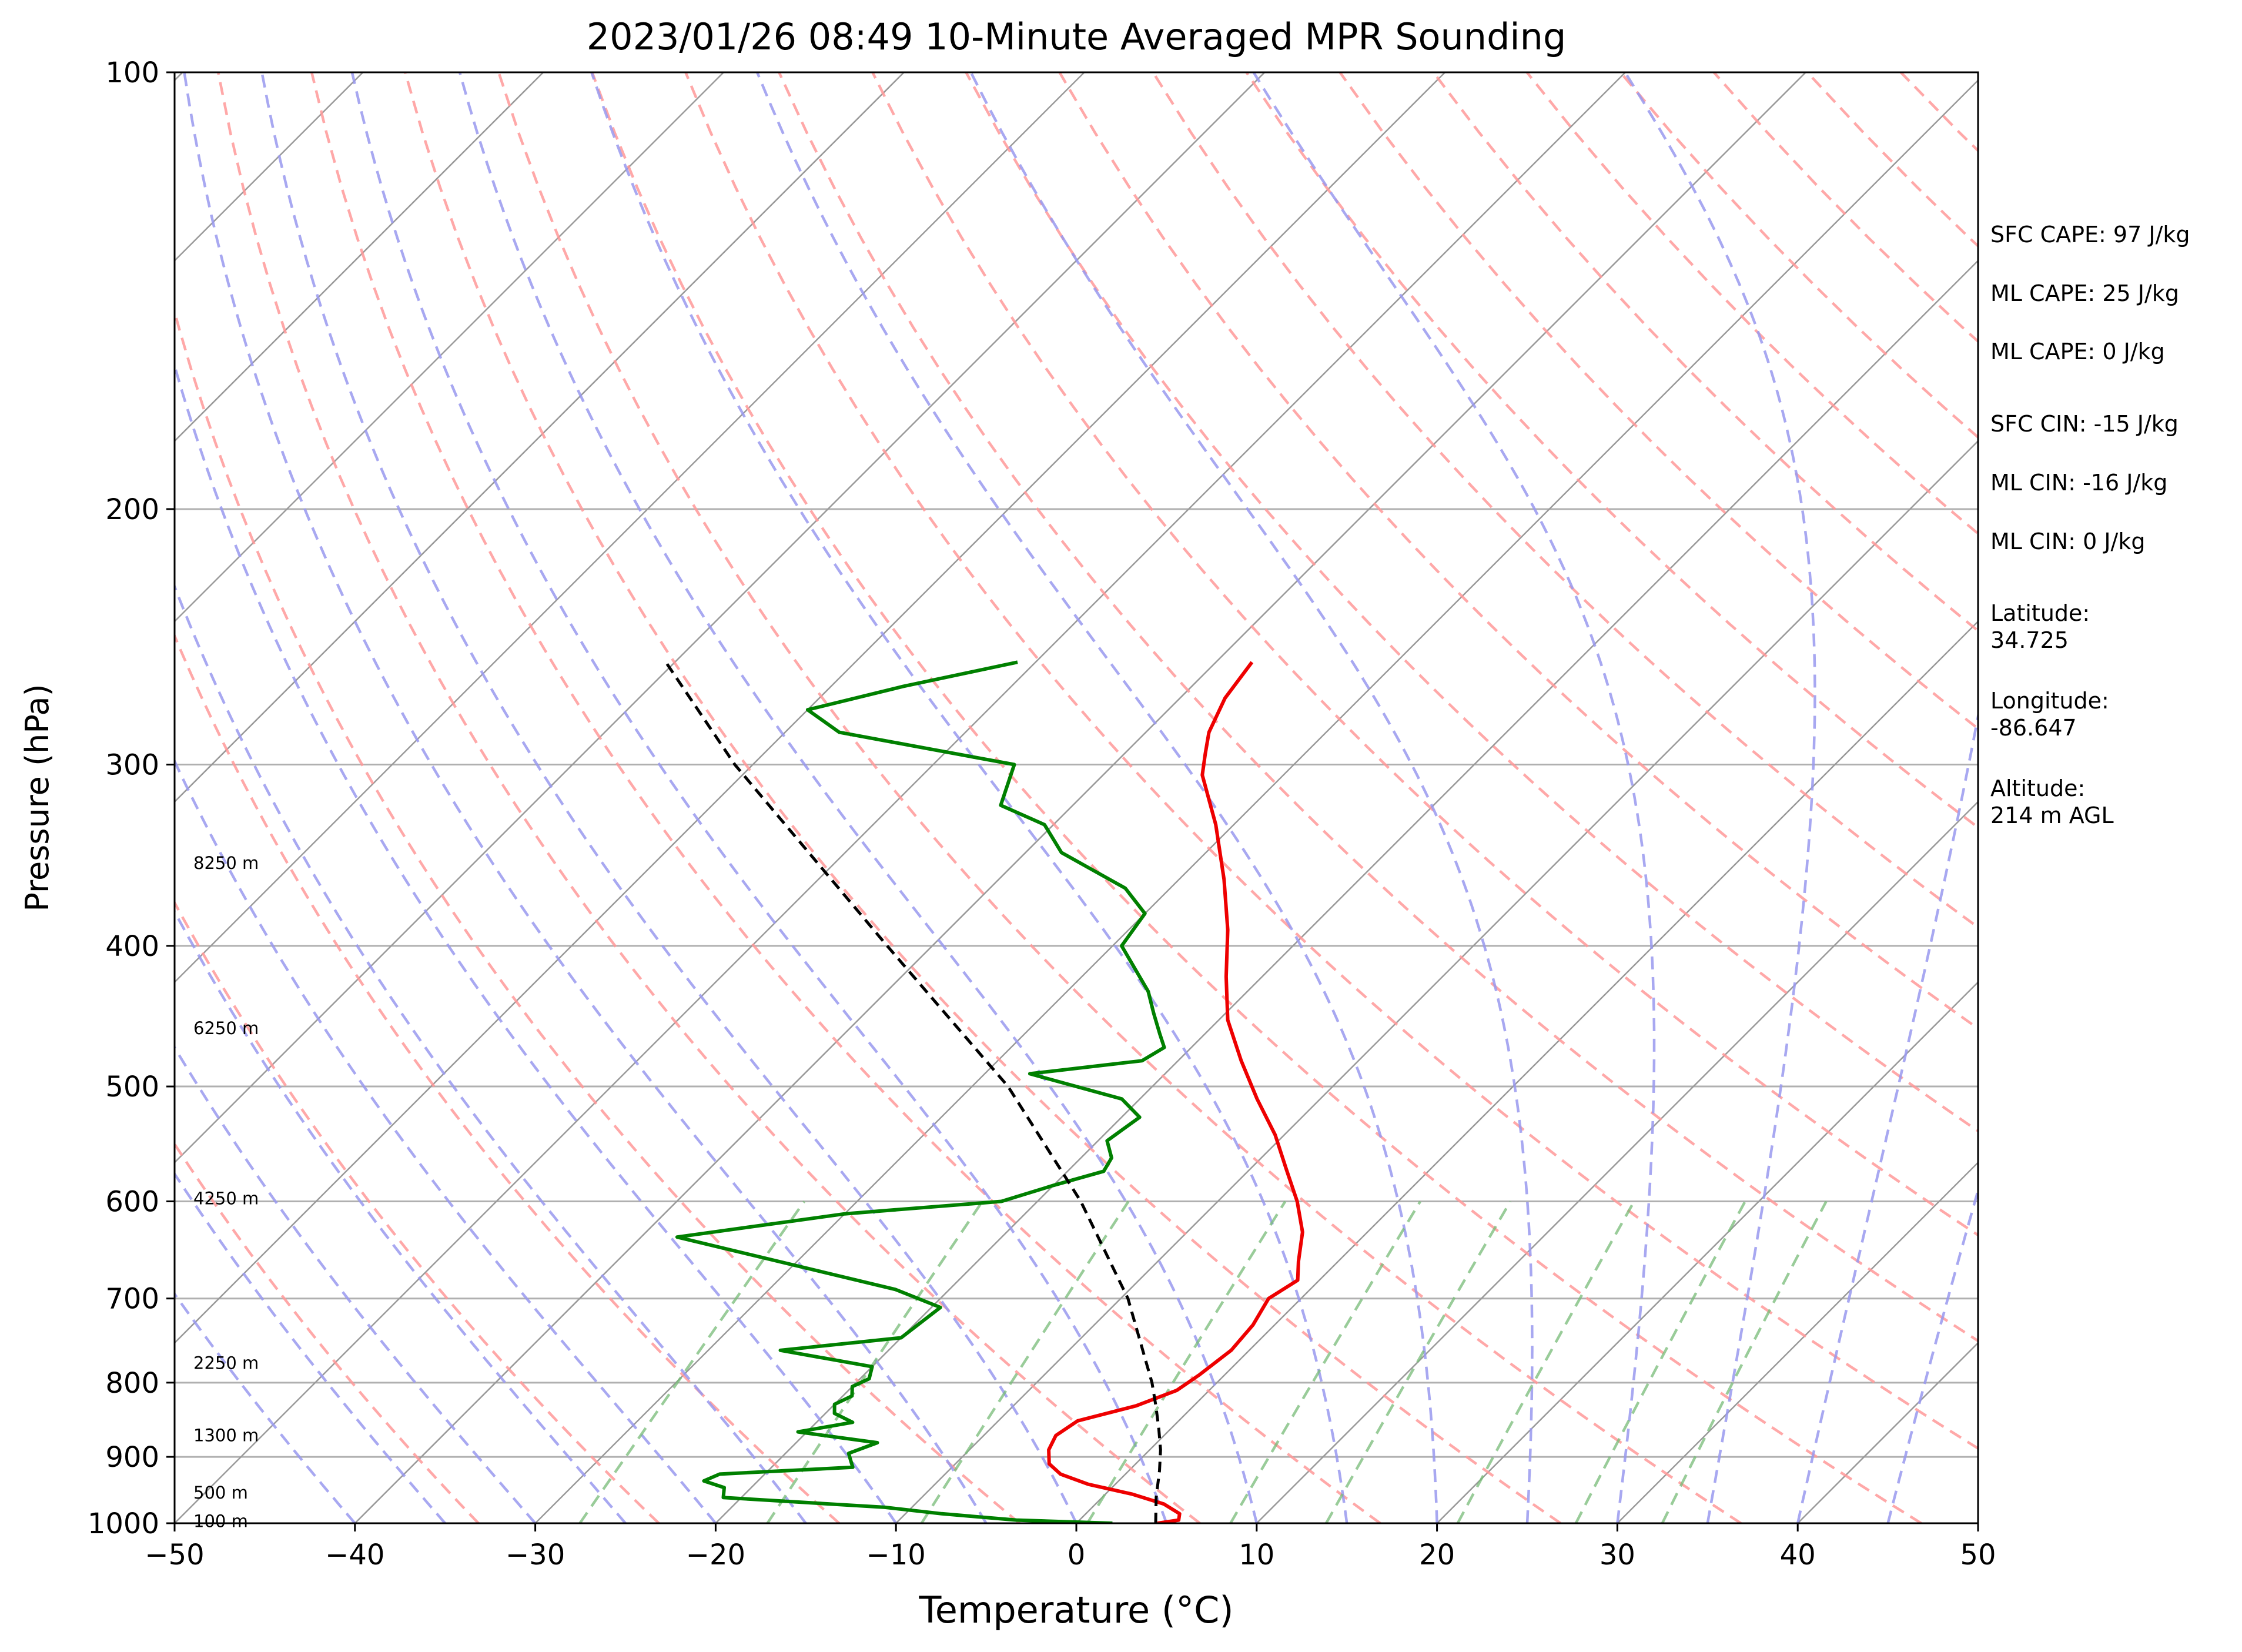 This screenshot has height=1652, width=2242. I want to click on y-tick-label: 500, so click(132, 1087).